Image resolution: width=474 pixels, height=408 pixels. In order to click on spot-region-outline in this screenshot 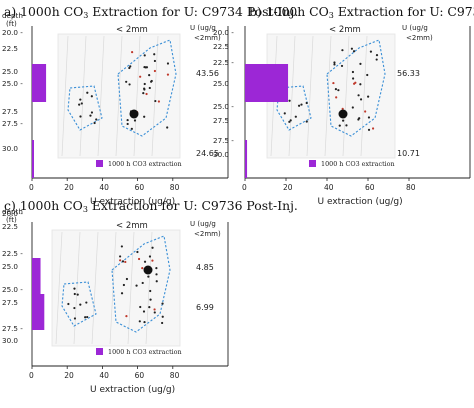, I will do `click(147, 88)`.